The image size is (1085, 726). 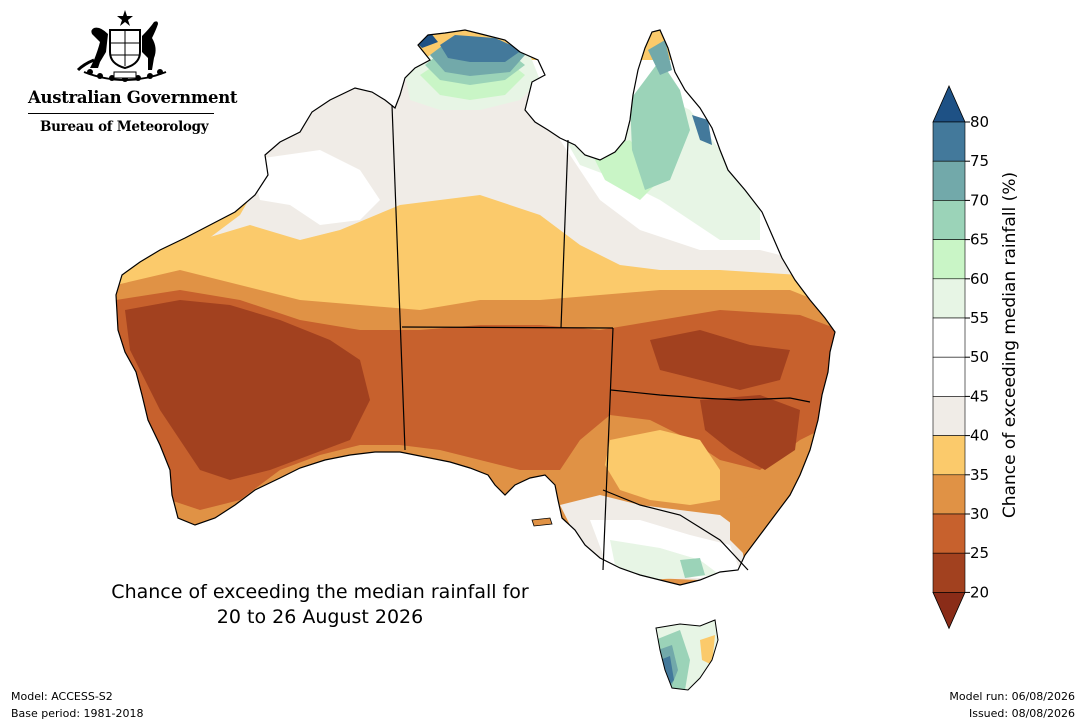 What do you see at coordinates (979, 436) in the screenshot?
I see `colorbar-tick-label: 40` at bounding box center [979, 436].